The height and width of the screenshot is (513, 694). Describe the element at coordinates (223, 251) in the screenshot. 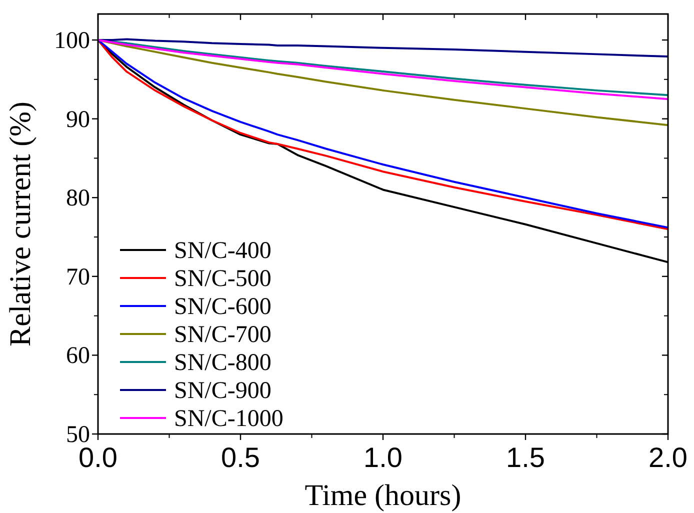

I see `legend-label: SN/C-400` at that location.